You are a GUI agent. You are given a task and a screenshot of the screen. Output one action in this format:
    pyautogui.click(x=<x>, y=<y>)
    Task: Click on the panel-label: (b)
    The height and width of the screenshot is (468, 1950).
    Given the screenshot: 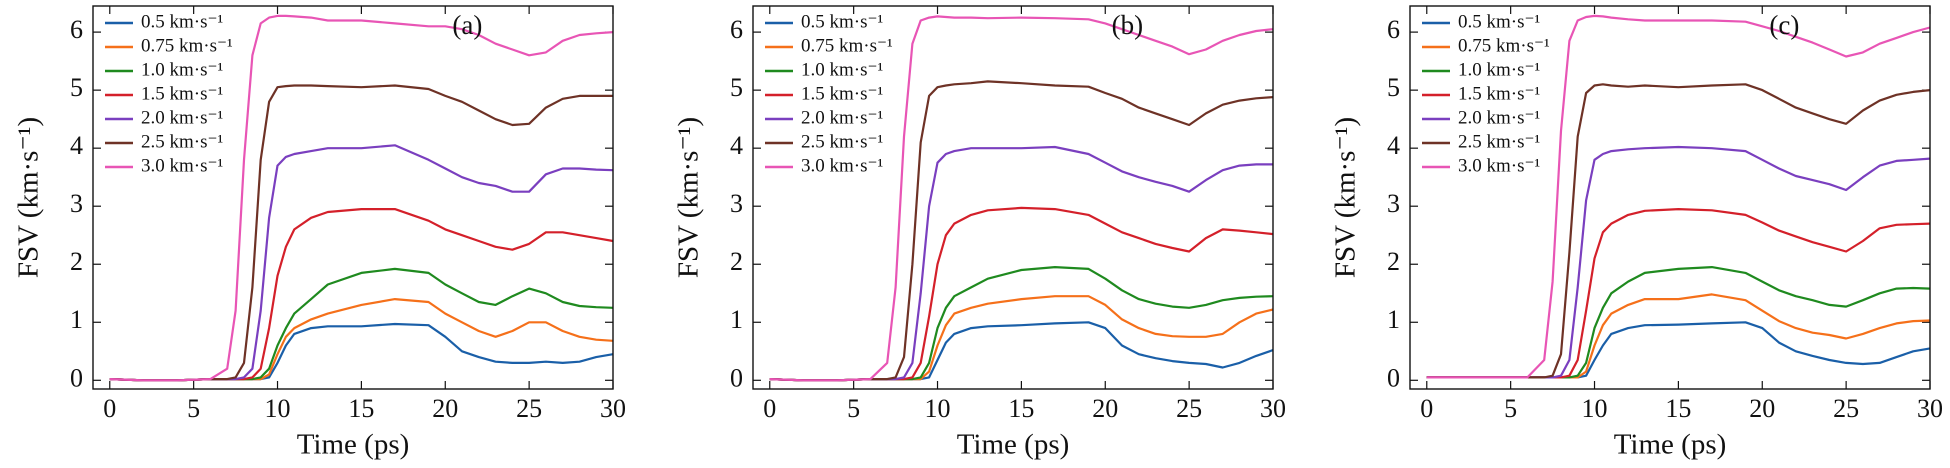 What is the action you would take?
    pyautogui.click(x=1127, y=25)
    